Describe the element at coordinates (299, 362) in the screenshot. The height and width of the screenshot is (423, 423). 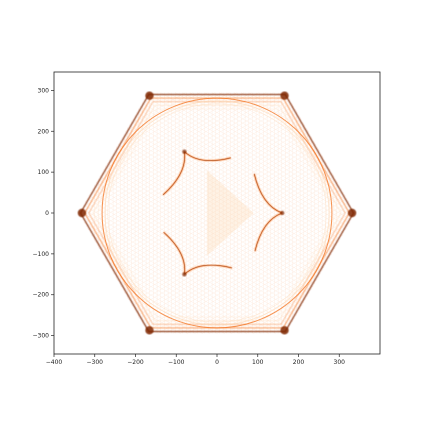
I see `x-tick-label: 200` at that location.